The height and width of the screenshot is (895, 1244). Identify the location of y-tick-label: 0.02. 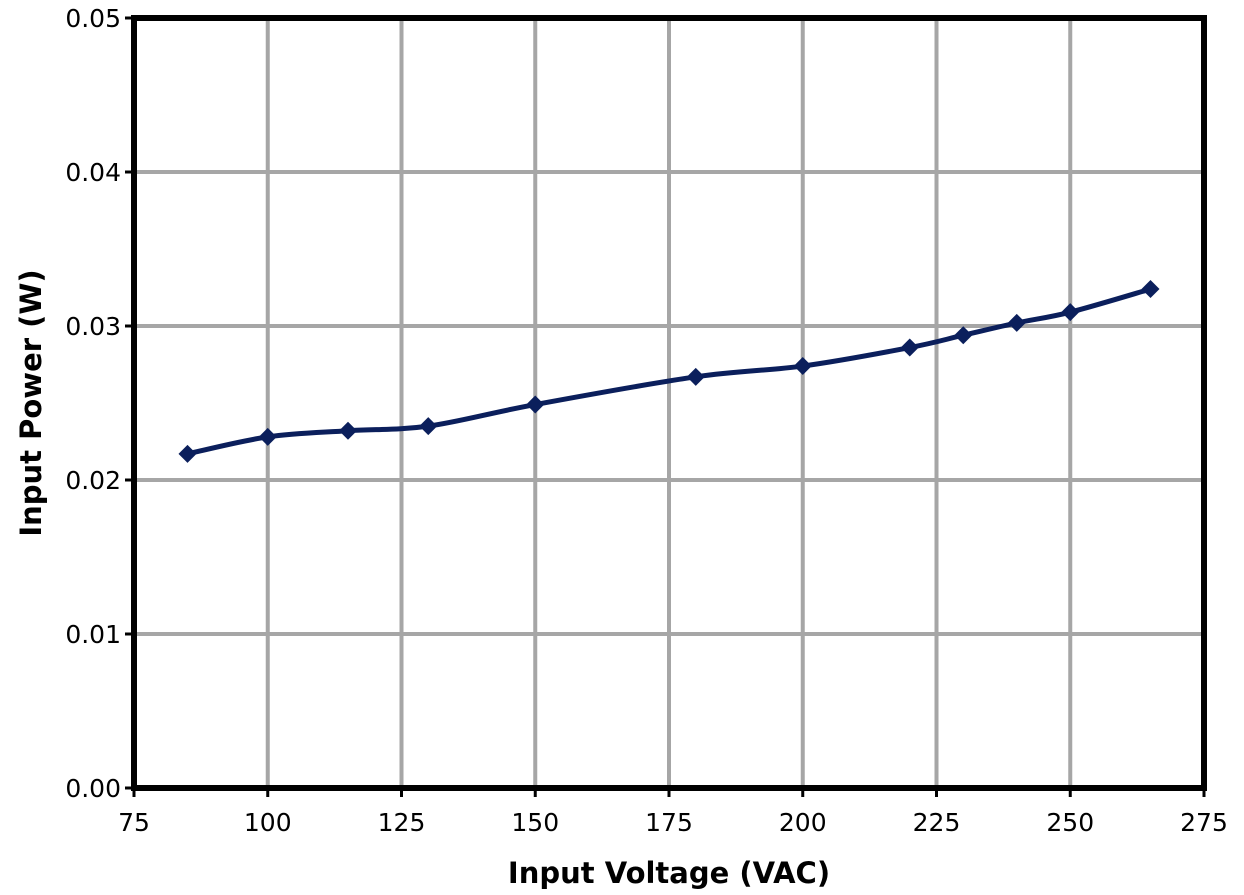
(93, 480).